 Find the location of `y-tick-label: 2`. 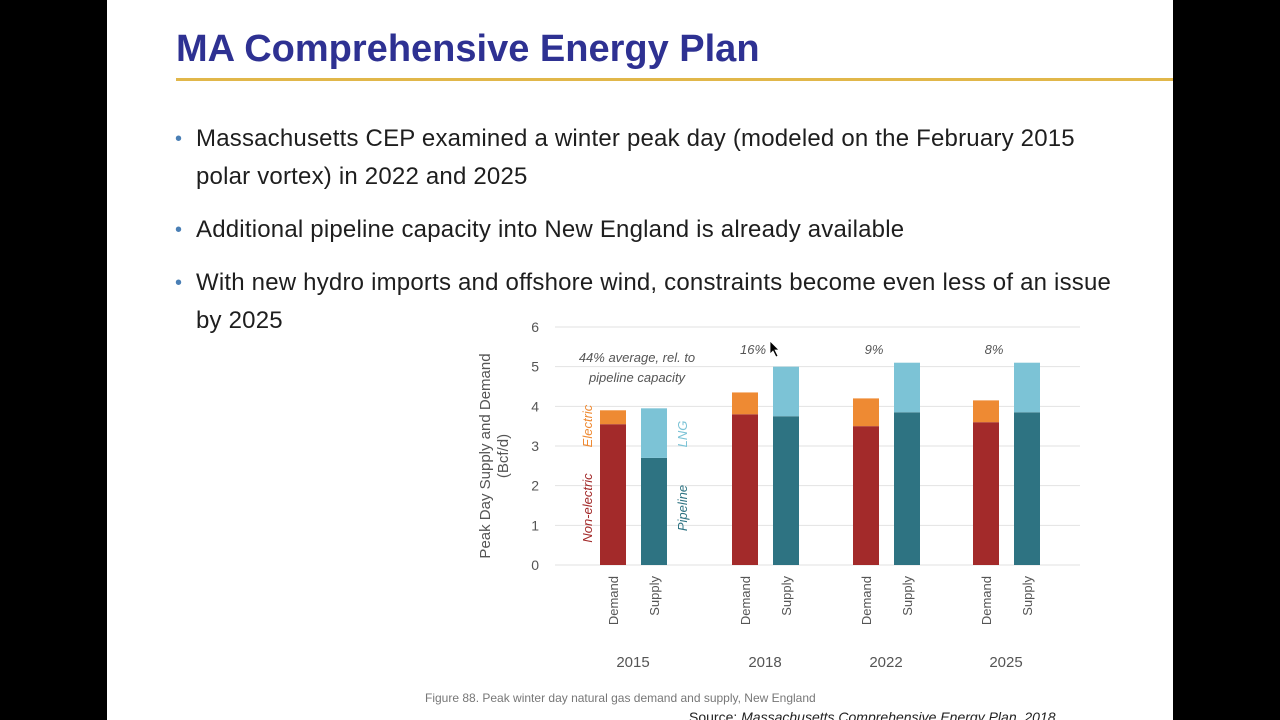

y-tick-label: 2 is located at coordinates (535, 486).